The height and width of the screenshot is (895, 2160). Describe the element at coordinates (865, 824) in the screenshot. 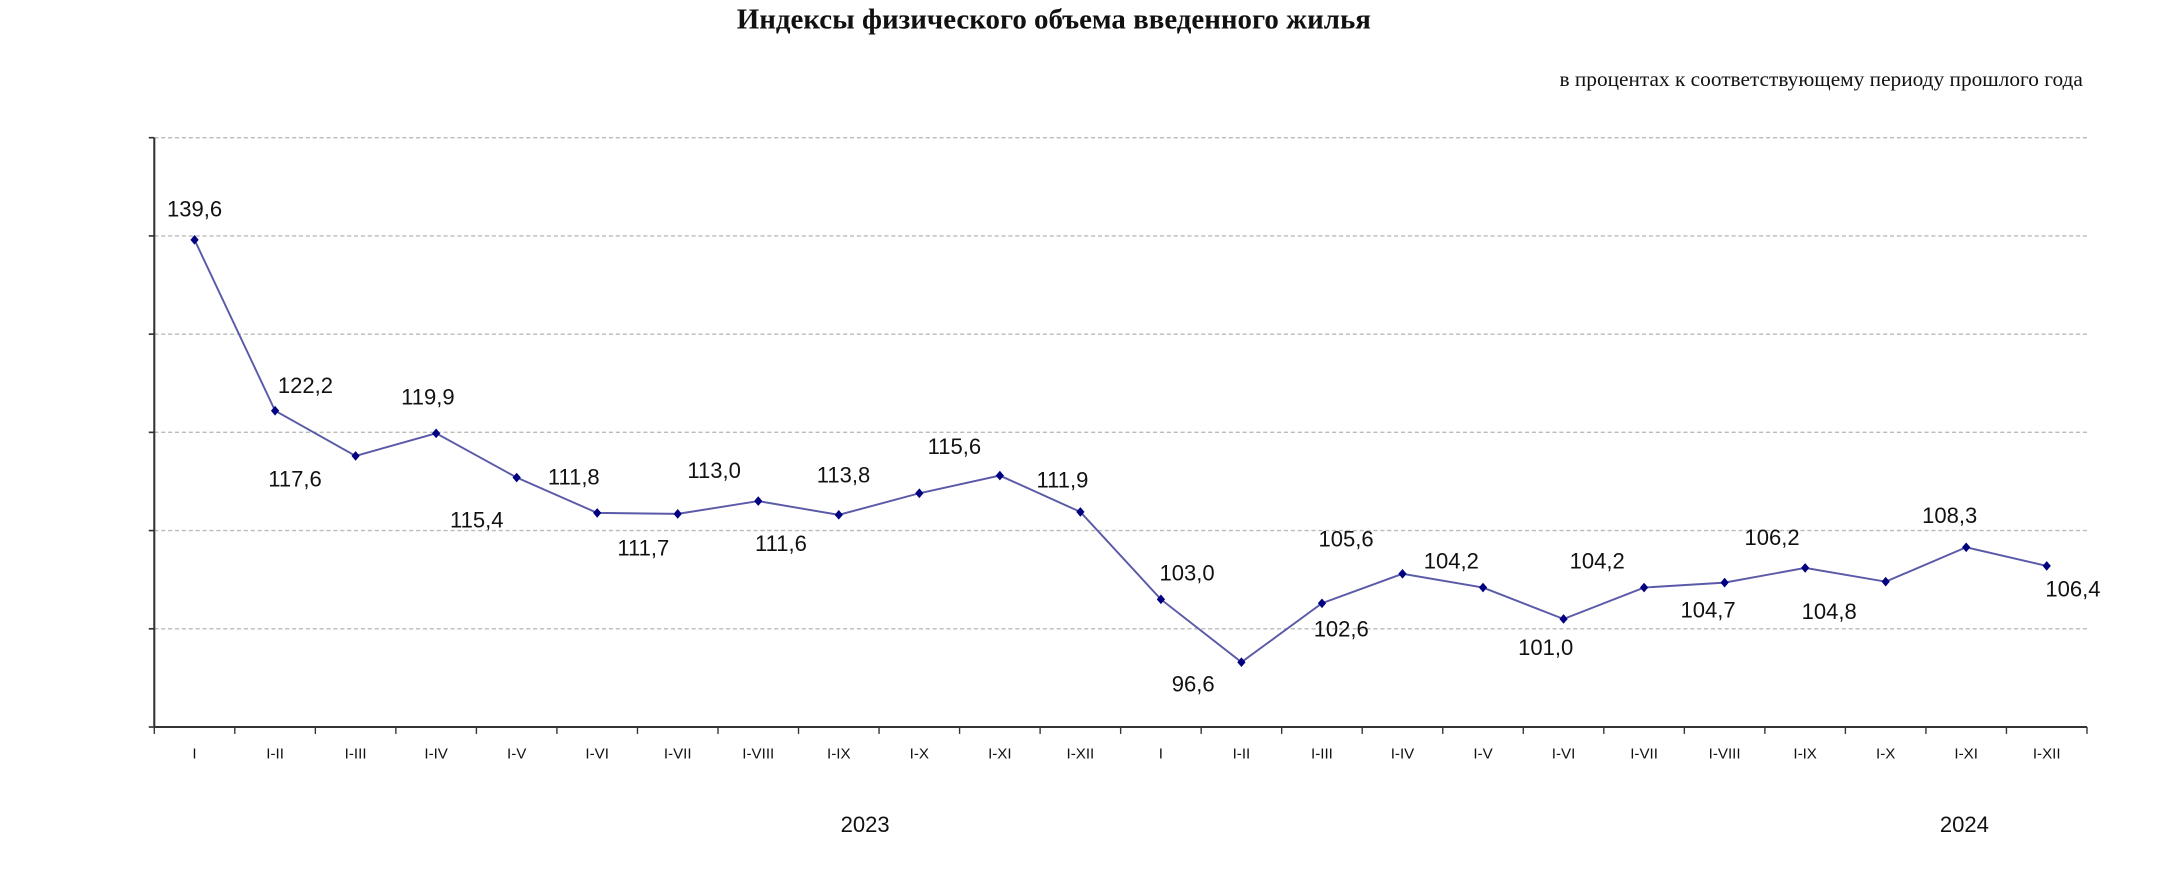

I see `x-group-label: 2023` at that location.